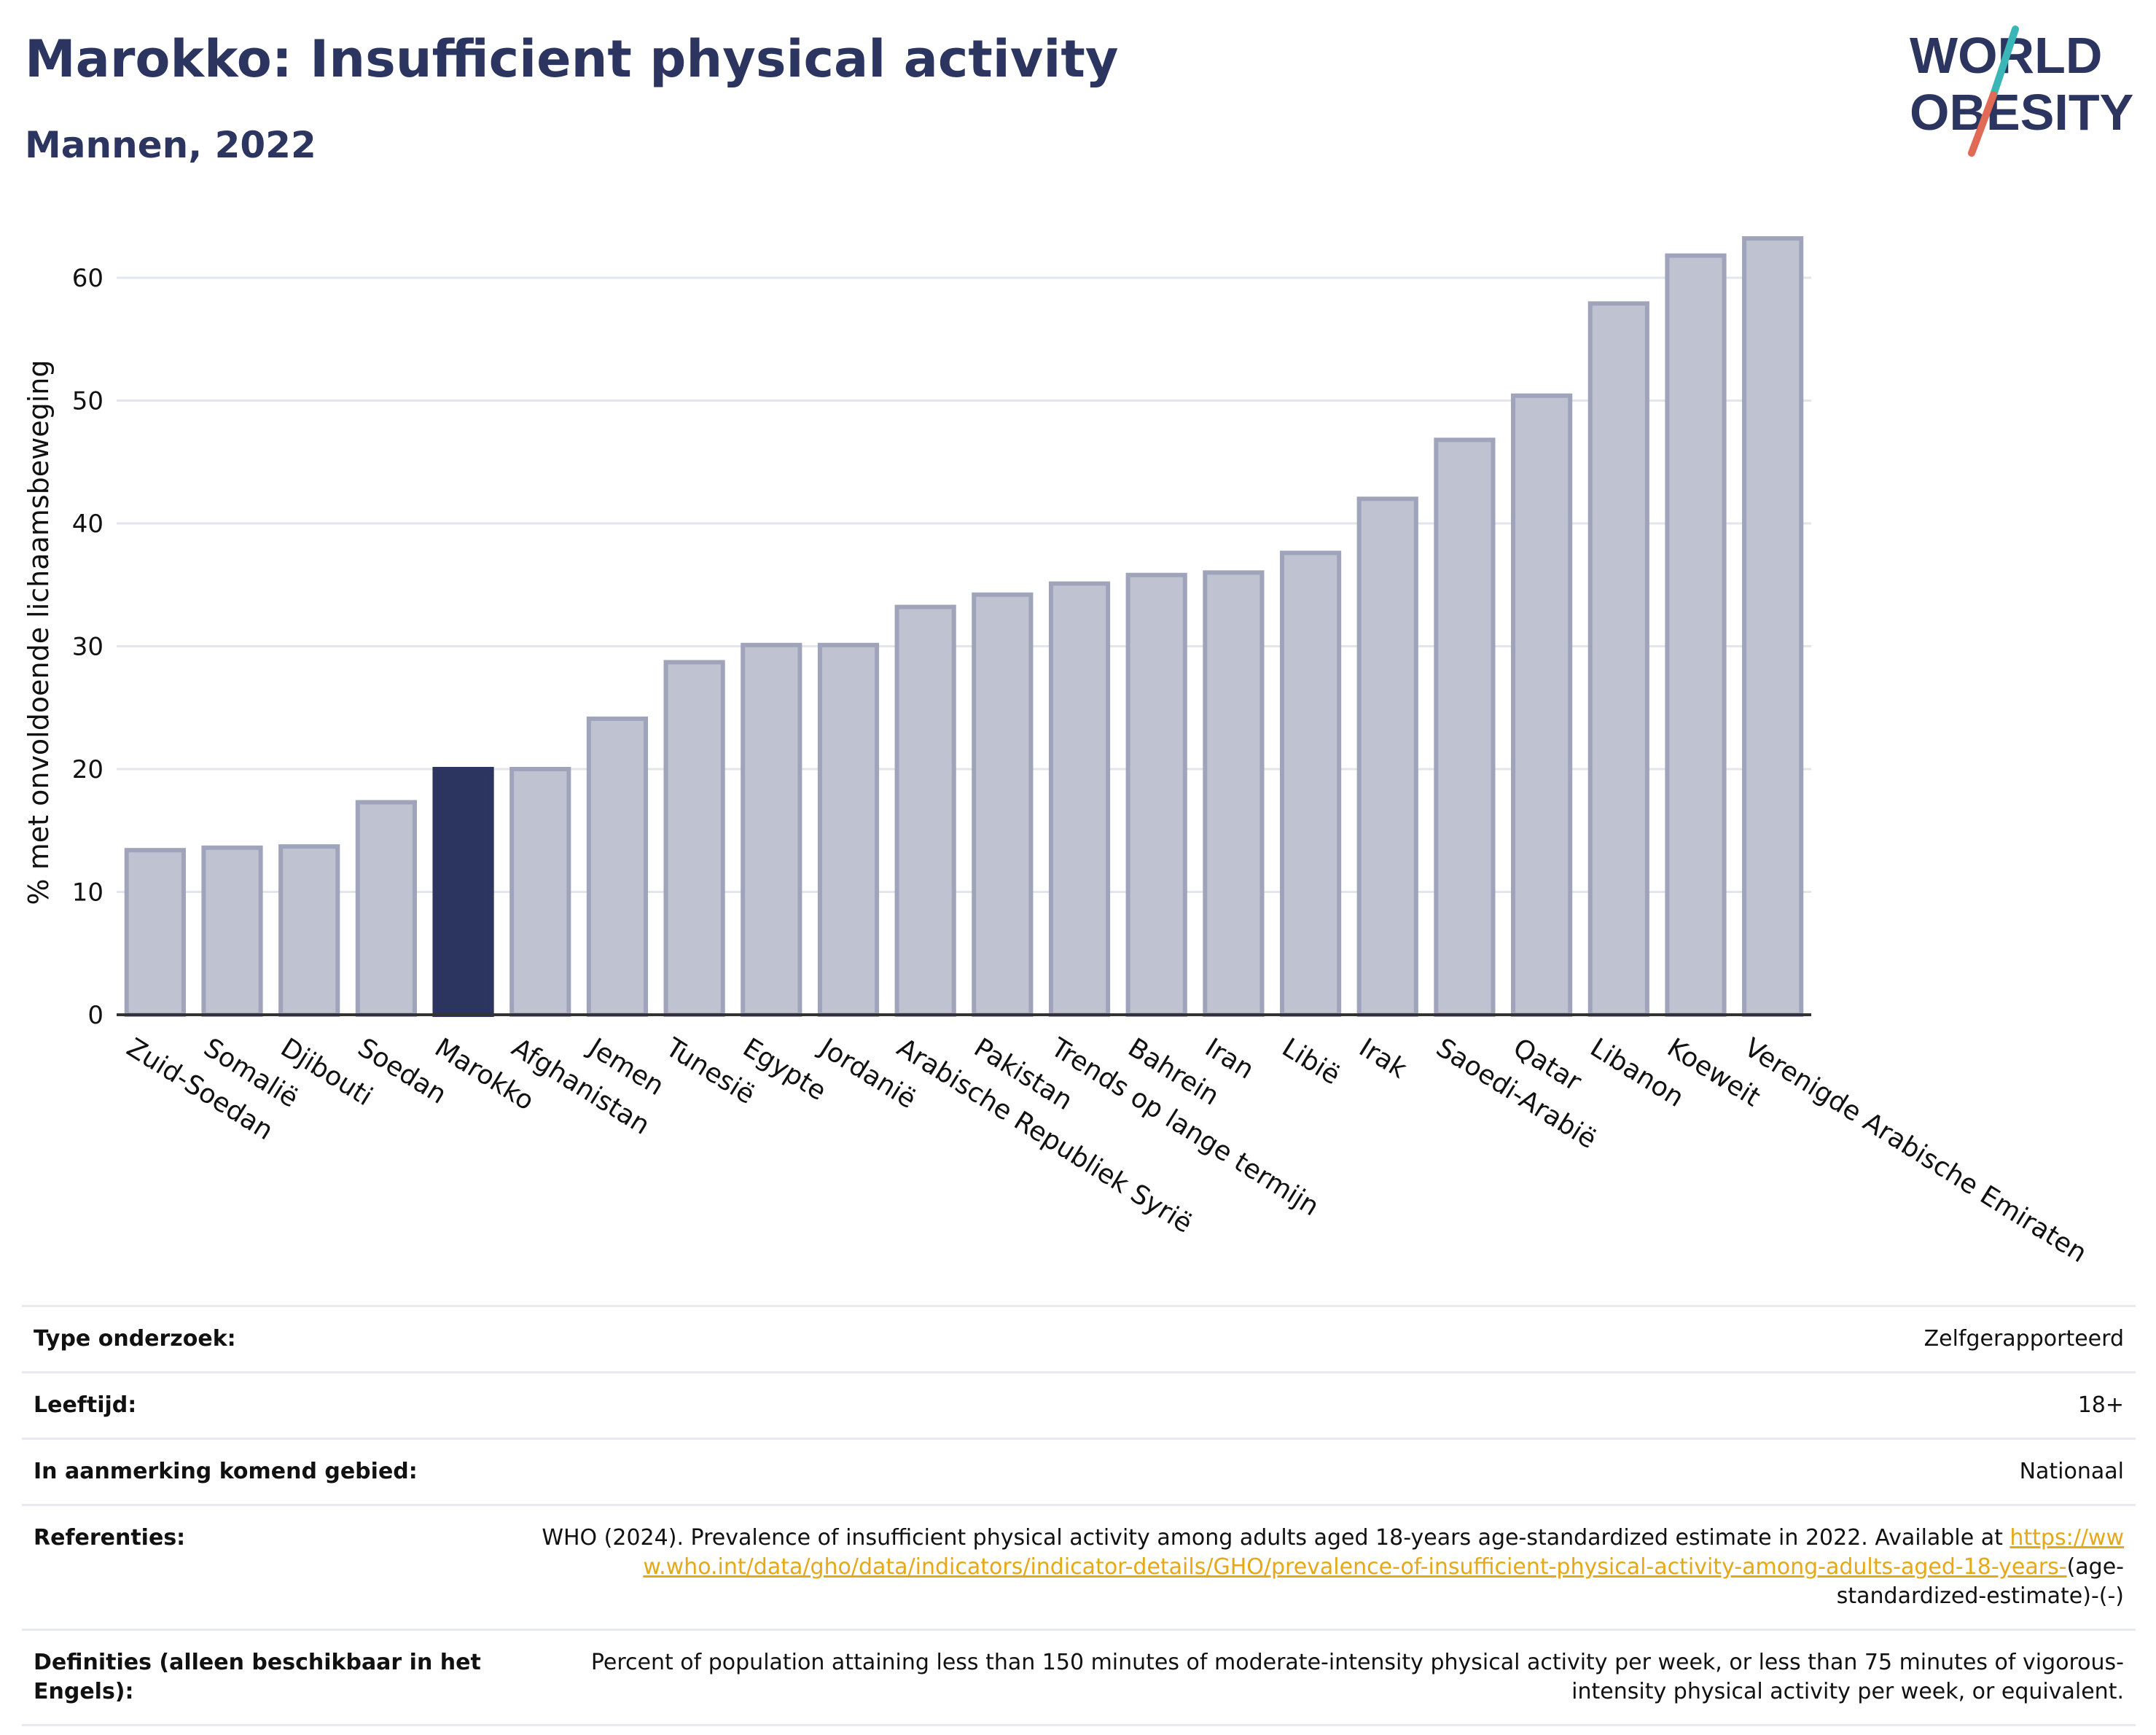 The image size is (2156, 1735). Describe the element at coordinates (2023, 1339) in the screenshot. I see `meta-value: Zelfgerapporteerd` at that location.